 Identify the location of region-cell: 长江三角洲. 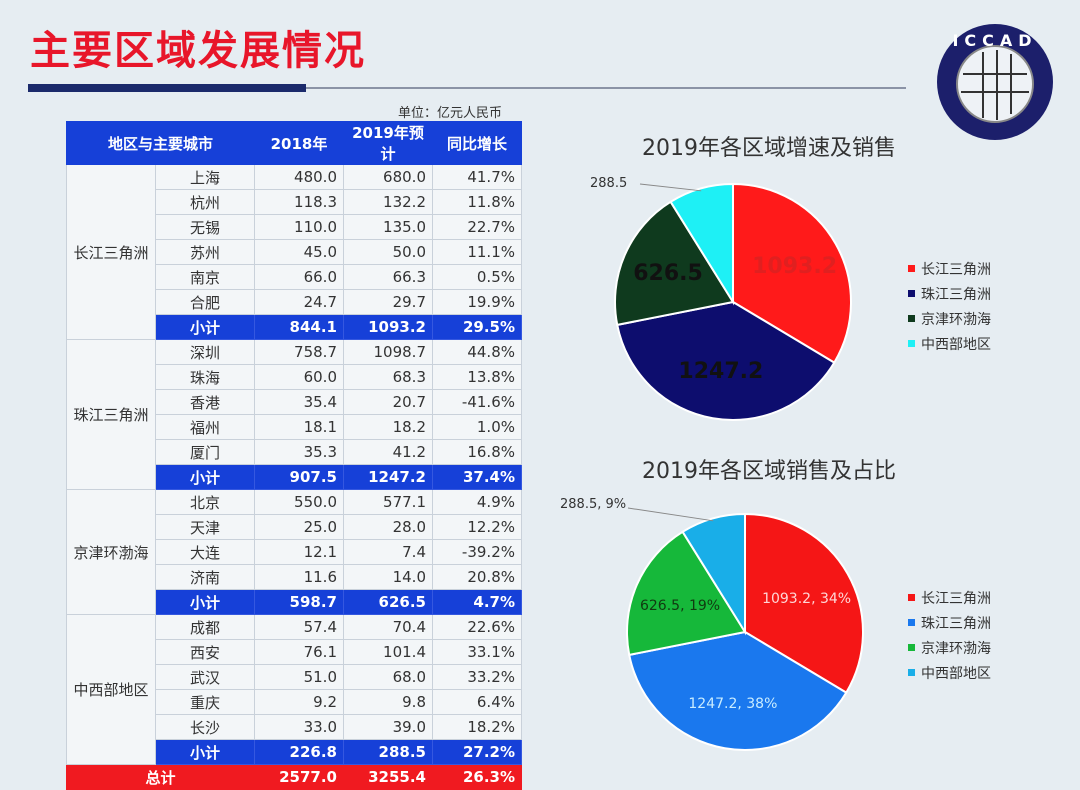
(111, 252).